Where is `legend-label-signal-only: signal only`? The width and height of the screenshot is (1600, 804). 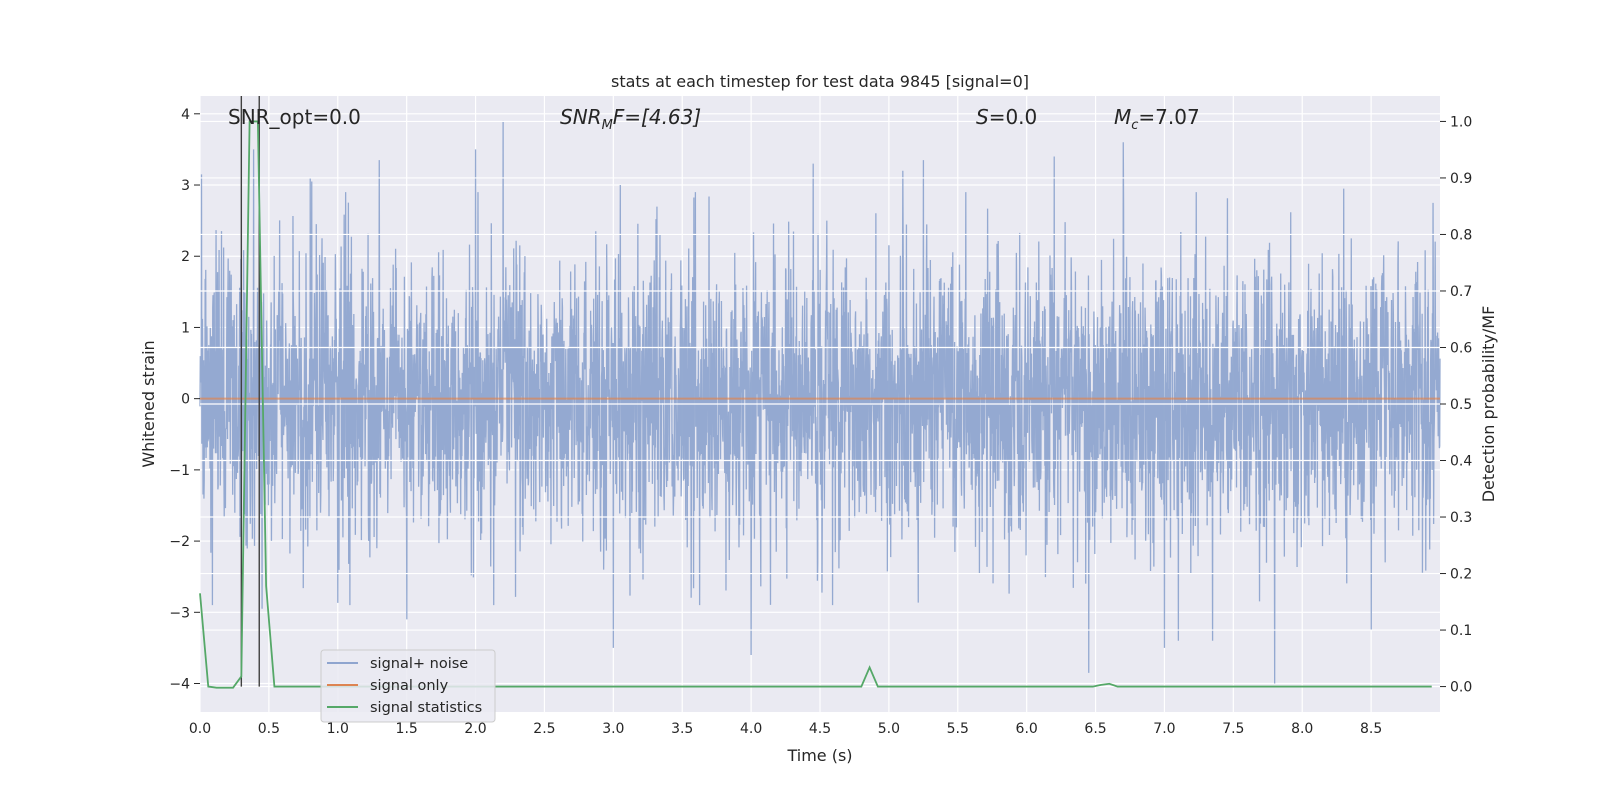 legend-label-signal-only: signal only is located at coordinates (409, 686).